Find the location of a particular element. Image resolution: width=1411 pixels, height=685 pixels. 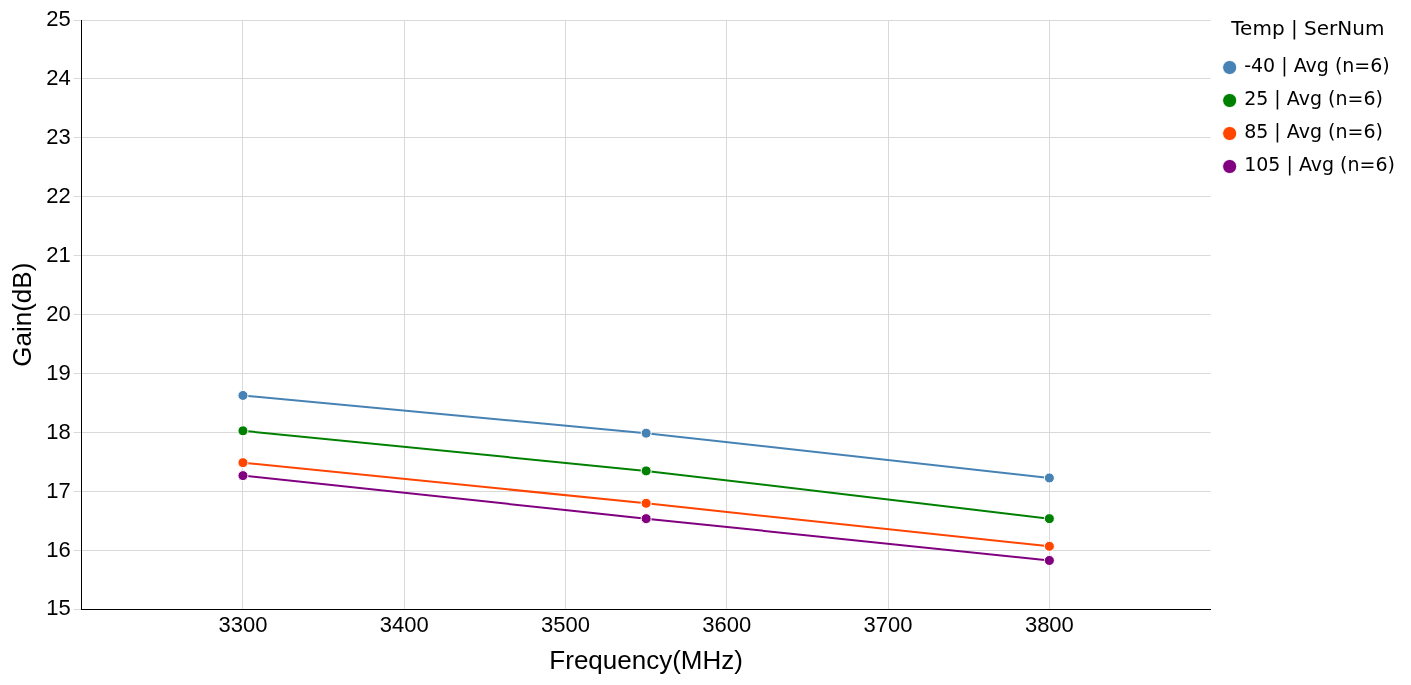

x-tick-label: 3300 is located at coordinates (243, 624).